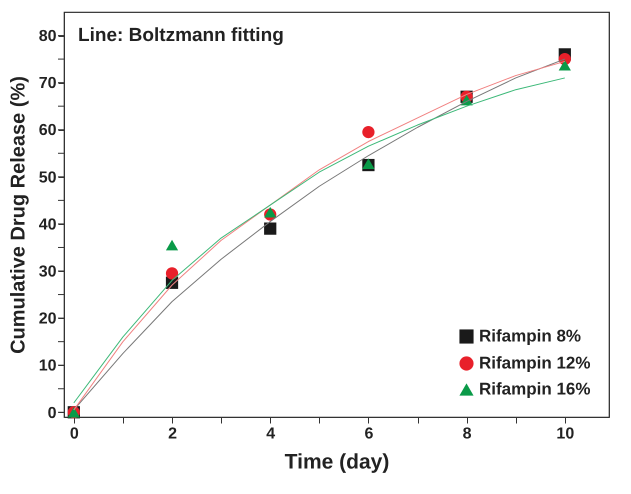 The height and width of the screenshot is (494, 631). Describe the element at coordinates (534, 389) in the screenshot. I see `legend-label: Rifampin 16%` at that location.